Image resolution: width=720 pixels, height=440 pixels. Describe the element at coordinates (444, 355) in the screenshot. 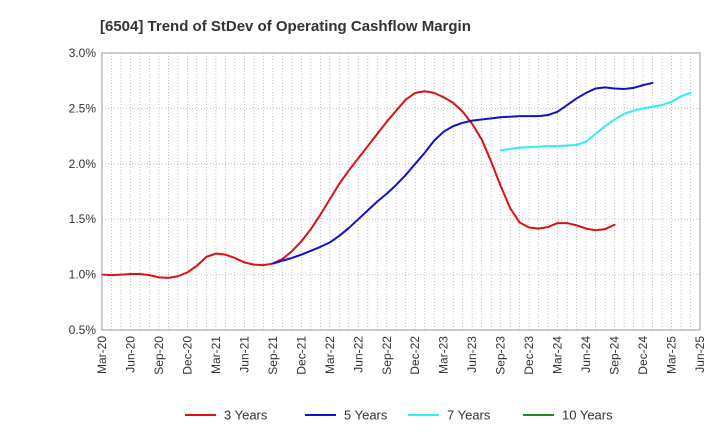

I see `x-tick-label: Mar-23` at that location.